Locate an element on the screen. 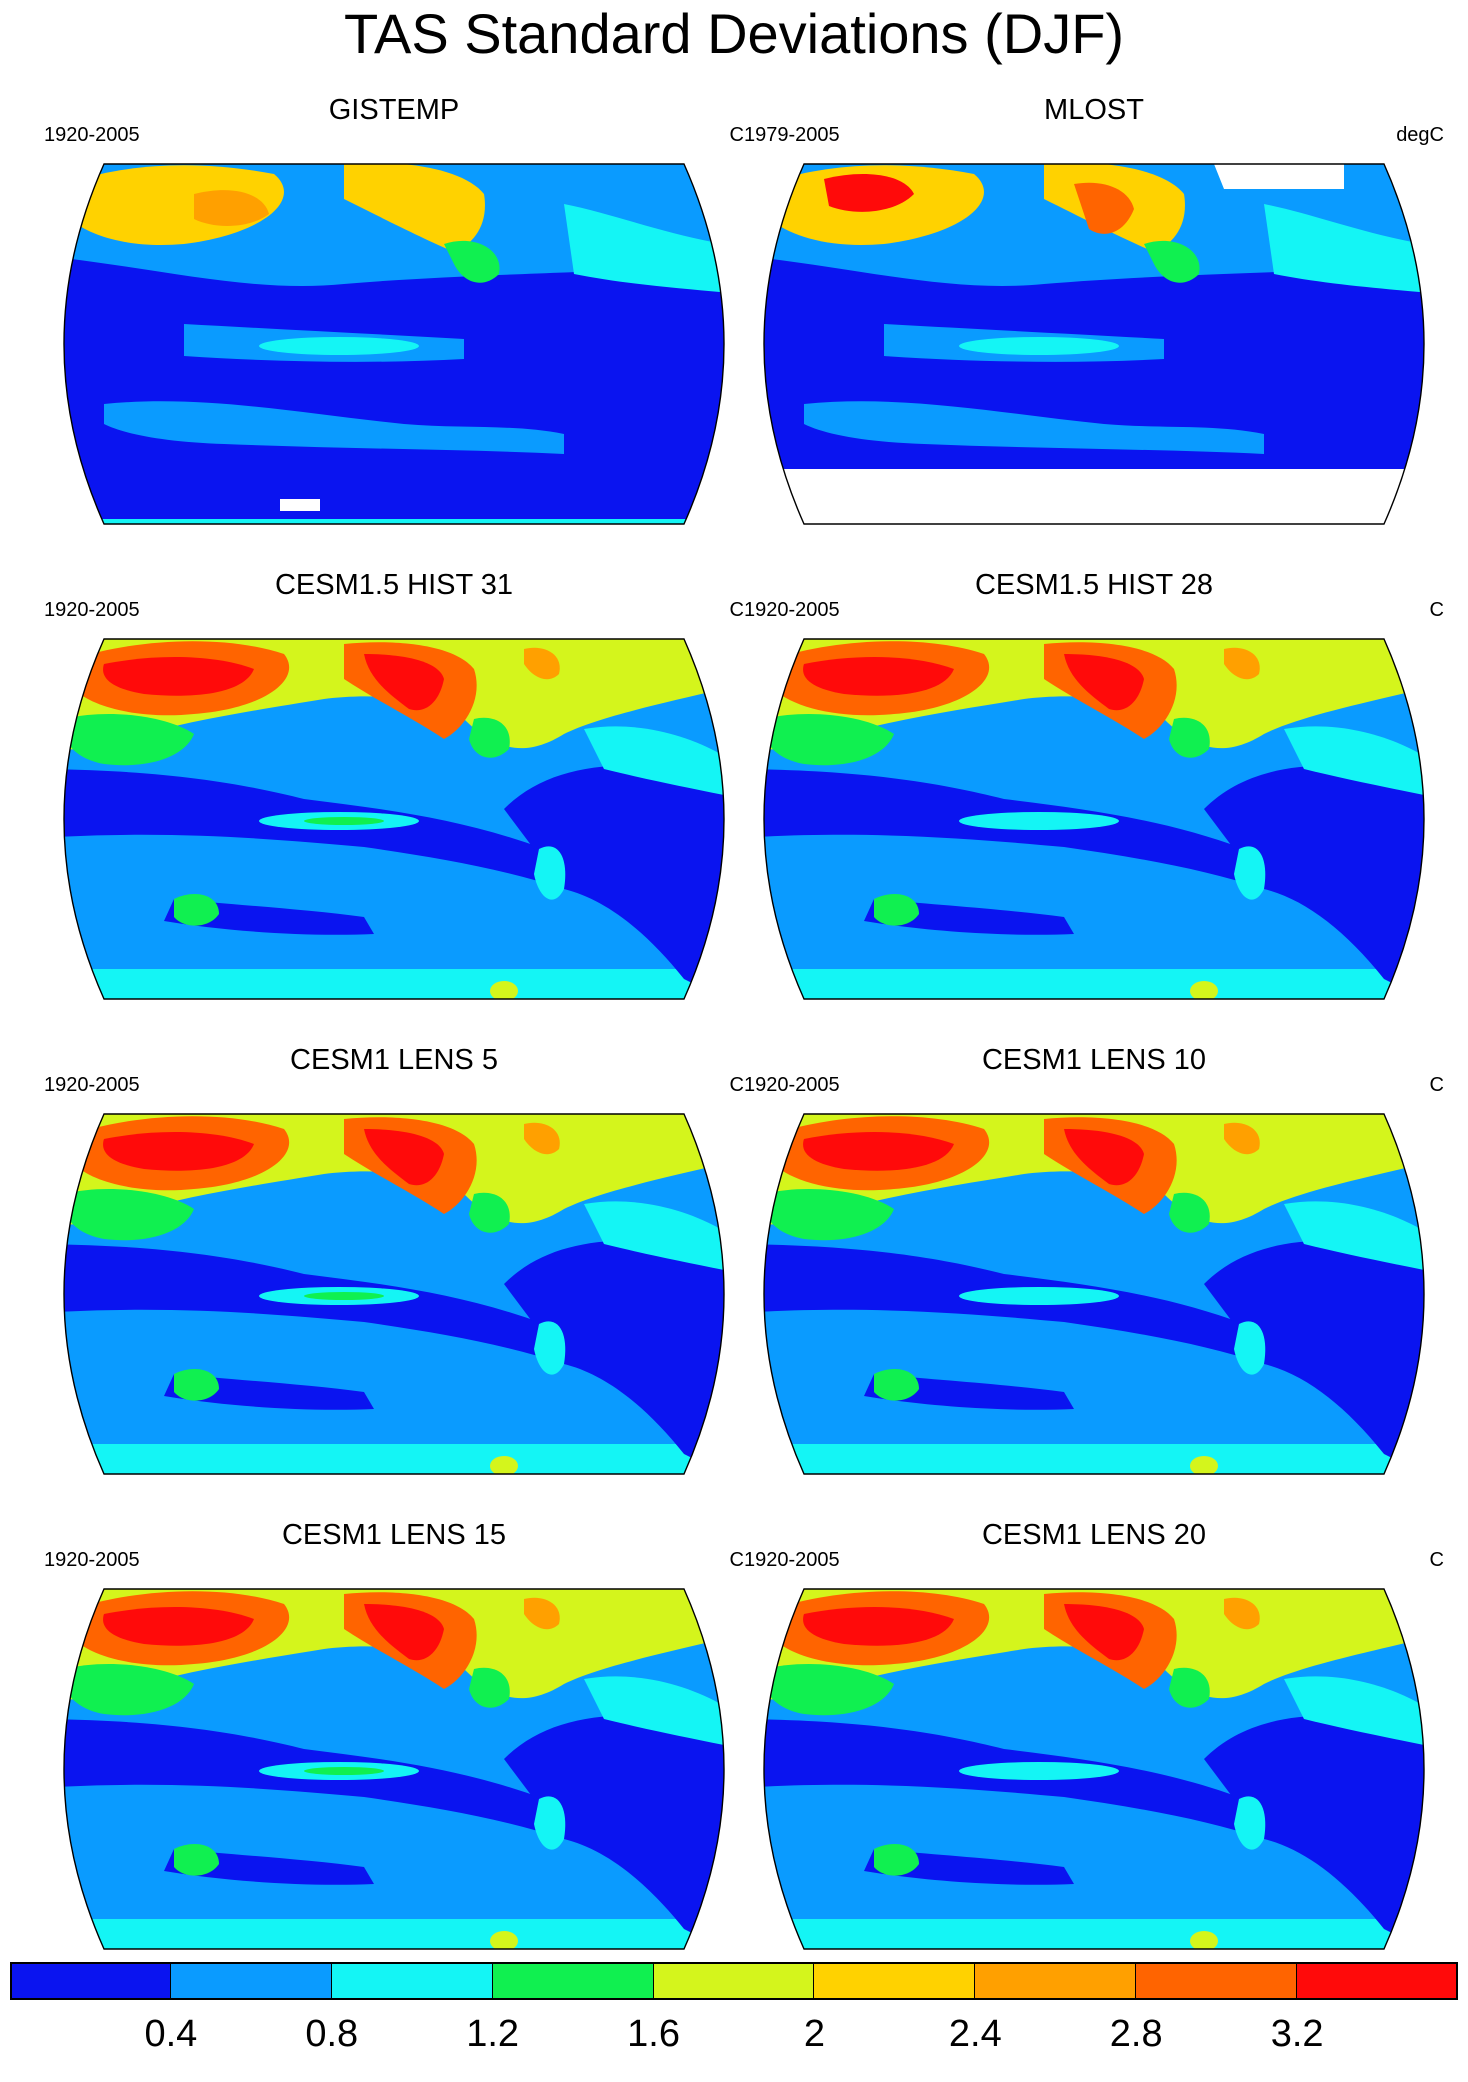 This screenshot has width=1468, height=2082. panel-title: GISTEMP is located at coordinates (394, 110).